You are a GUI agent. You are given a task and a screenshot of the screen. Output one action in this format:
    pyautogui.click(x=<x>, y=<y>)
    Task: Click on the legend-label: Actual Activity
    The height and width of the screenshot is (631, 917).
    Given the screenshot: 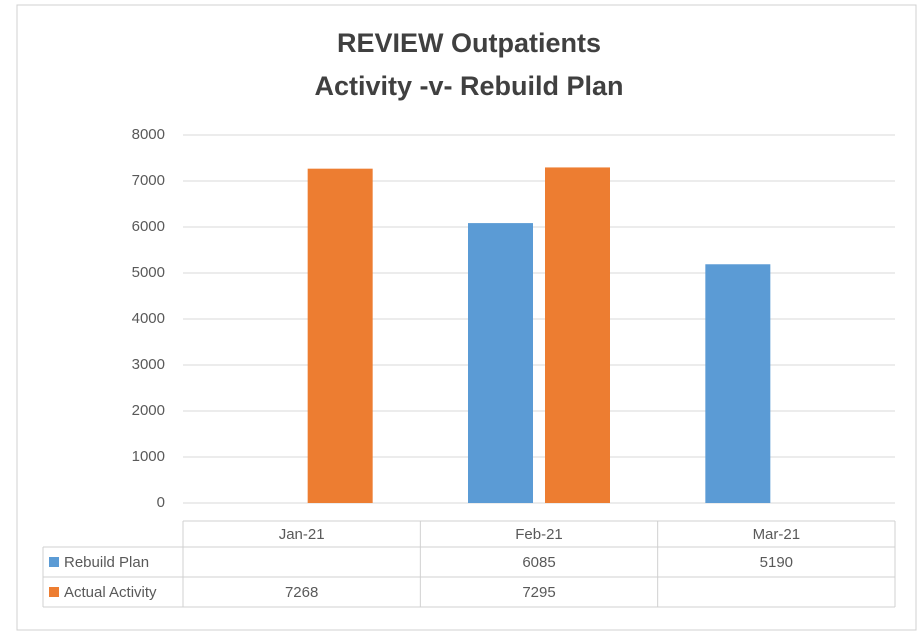 What is the action you would take?
    pyautogui.click(x=110, y=592)
    